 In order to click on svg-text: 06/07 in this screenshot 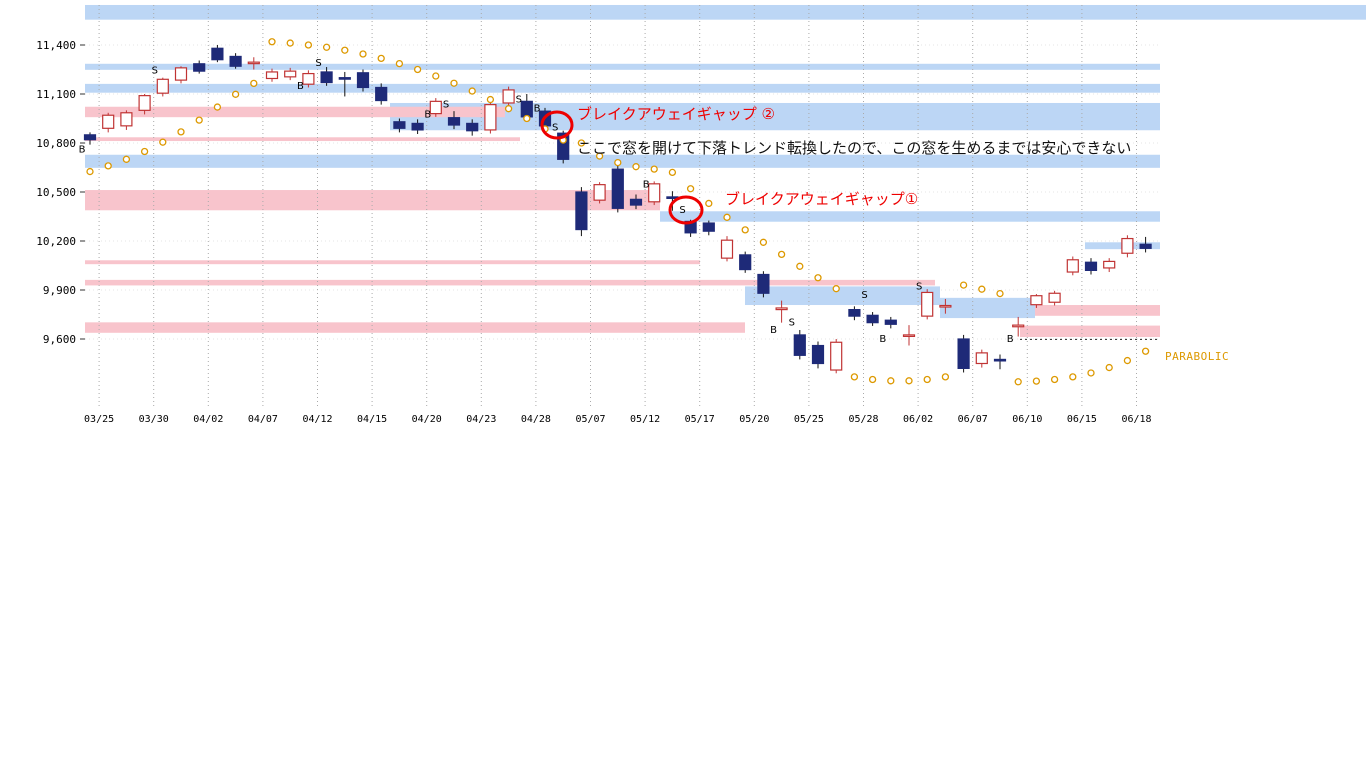, I will do `click(973, 419)`.